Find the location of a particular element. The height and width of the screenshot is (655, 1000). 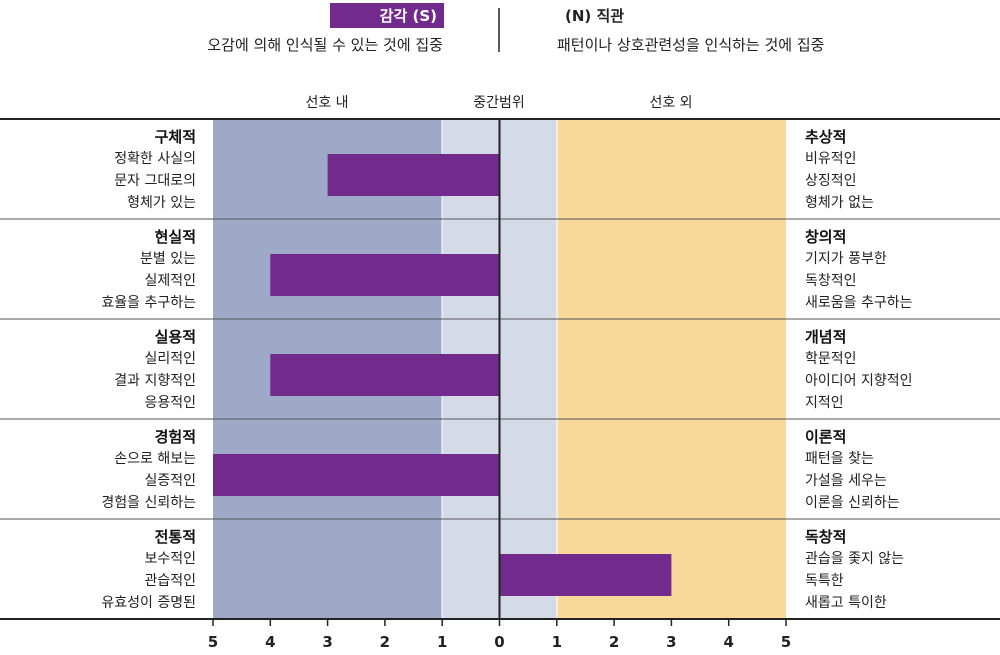

right-row-line: 관습을 좇지 않는 is located at coordinates (854, 559).